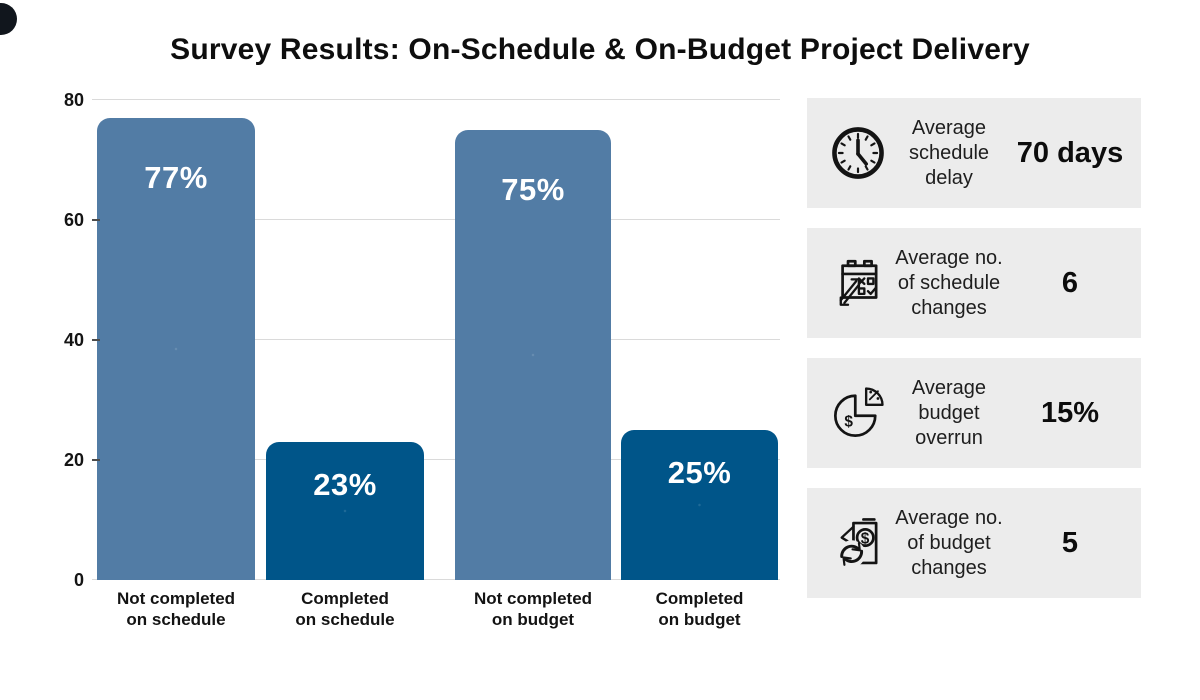 Image resolution: width=1200 pixels, height=700 pixels. Describe the element at coordinates (949, 542) in the screenshot. I see `stat-label: Average no. of budget changes` at that location.